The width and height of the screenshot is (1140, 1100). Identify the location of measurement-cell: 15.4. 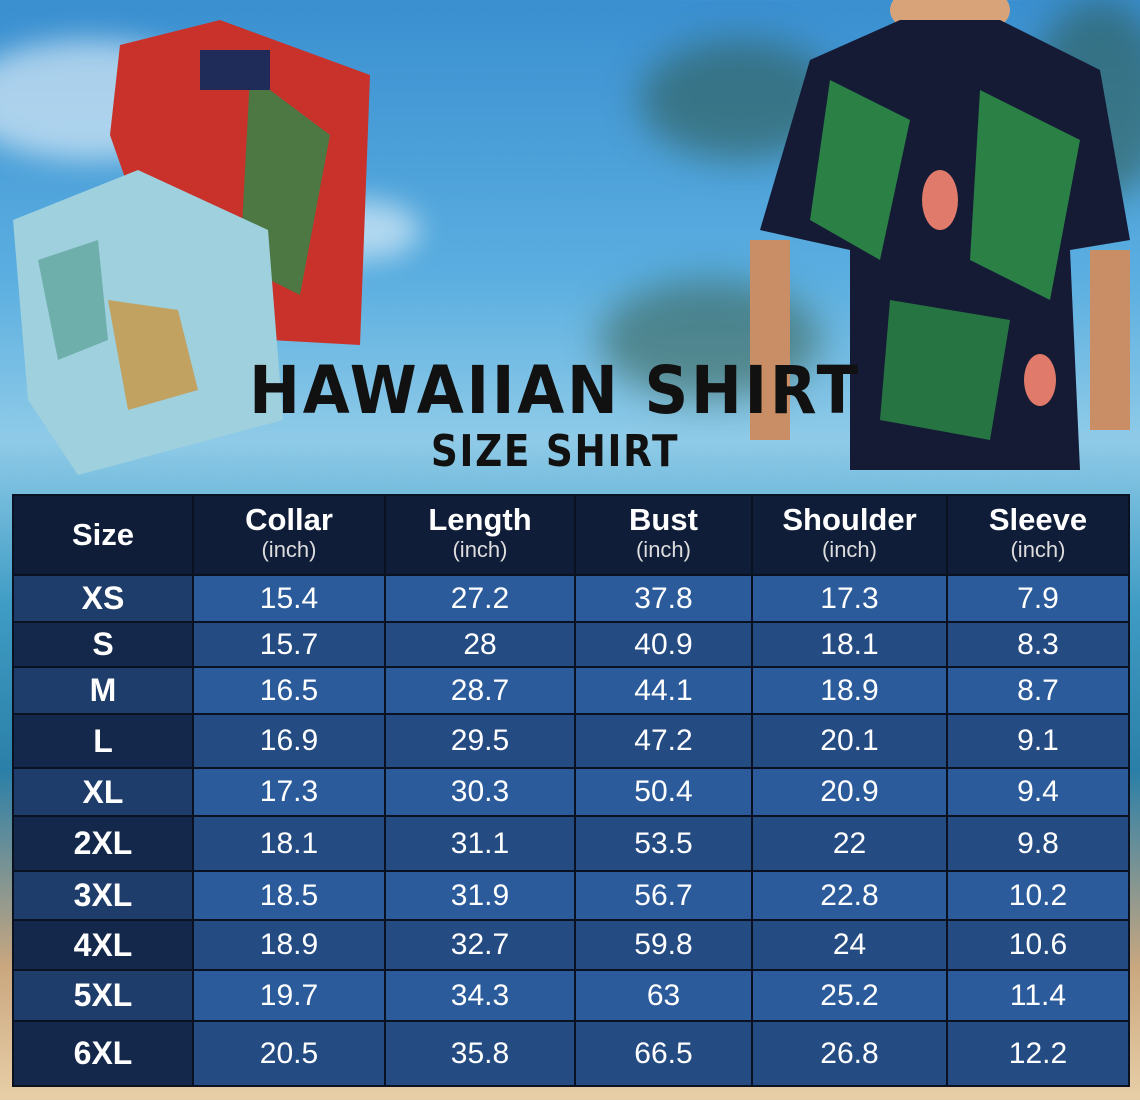
(289, 598).